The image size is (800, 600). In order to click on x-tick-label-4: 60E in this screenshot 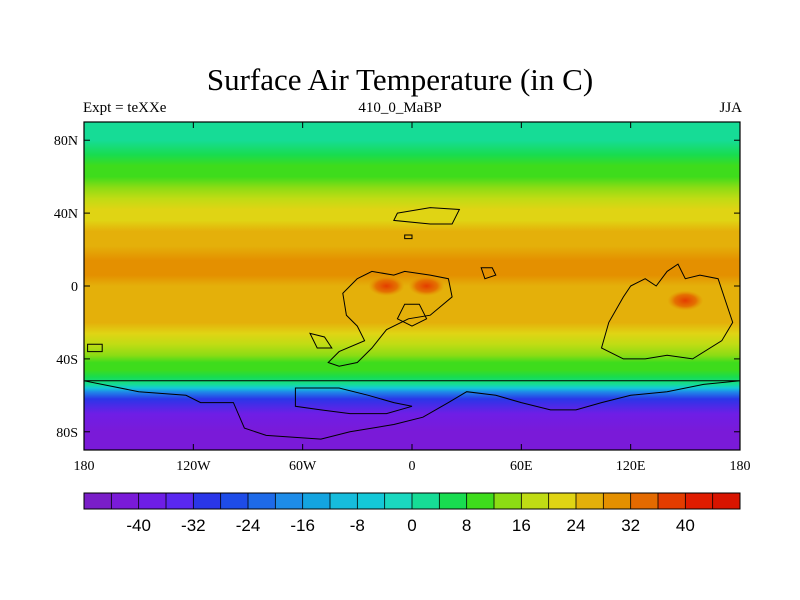, I will do `click(521, 466)`.